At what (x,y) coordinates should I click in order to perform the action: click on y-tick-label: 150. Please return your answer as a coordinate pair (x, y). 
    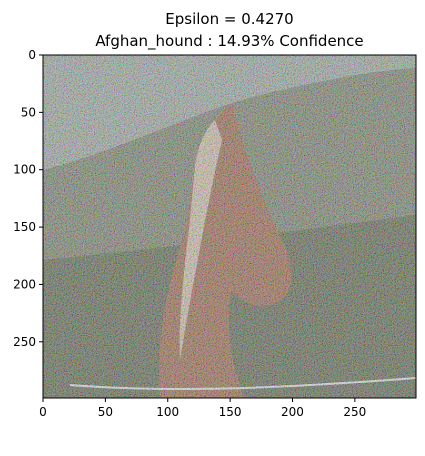
    Looking at the image, I should click on (24, 227).